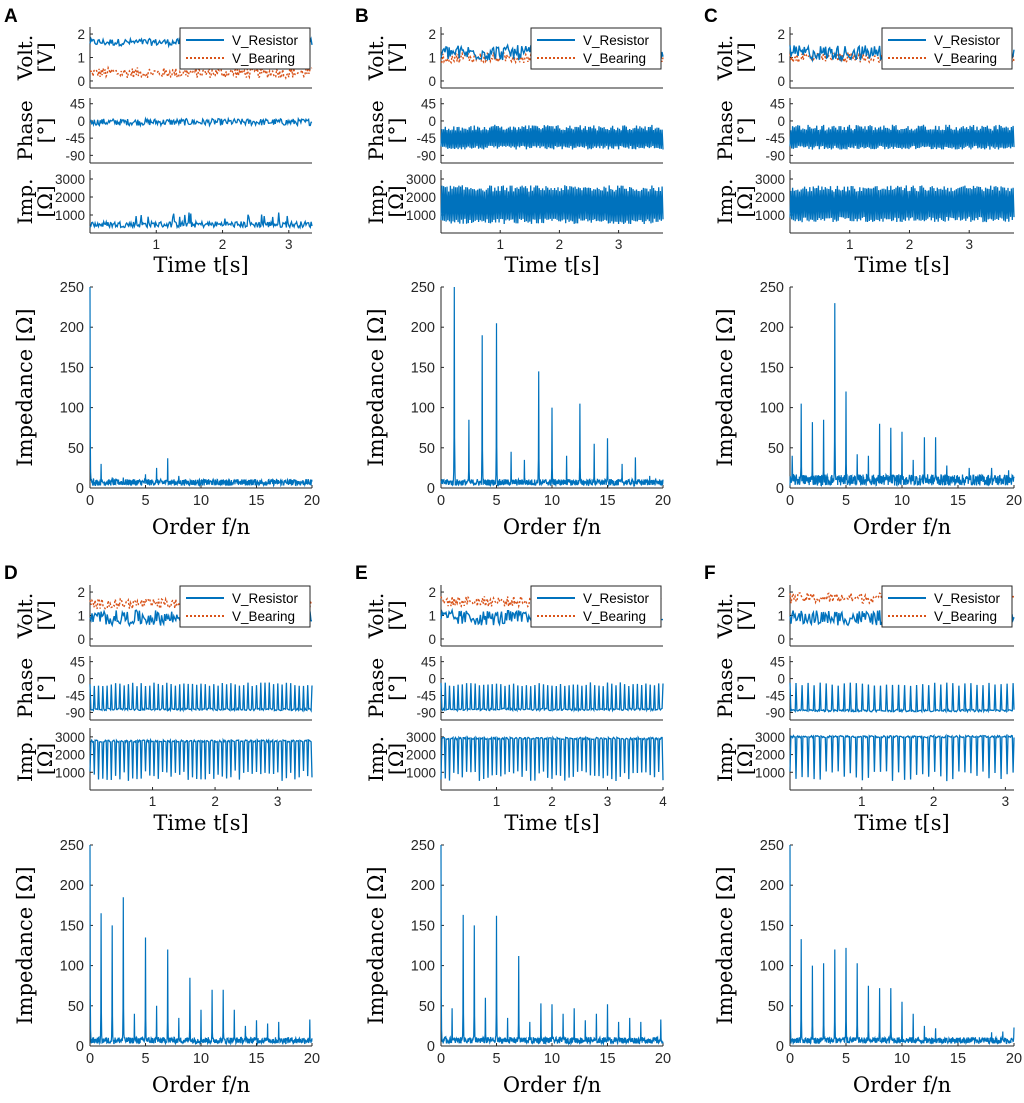  Describe the element at coordinates (432, 34) in the screenshot. I see `voltage-tick-label: 2` at that location.